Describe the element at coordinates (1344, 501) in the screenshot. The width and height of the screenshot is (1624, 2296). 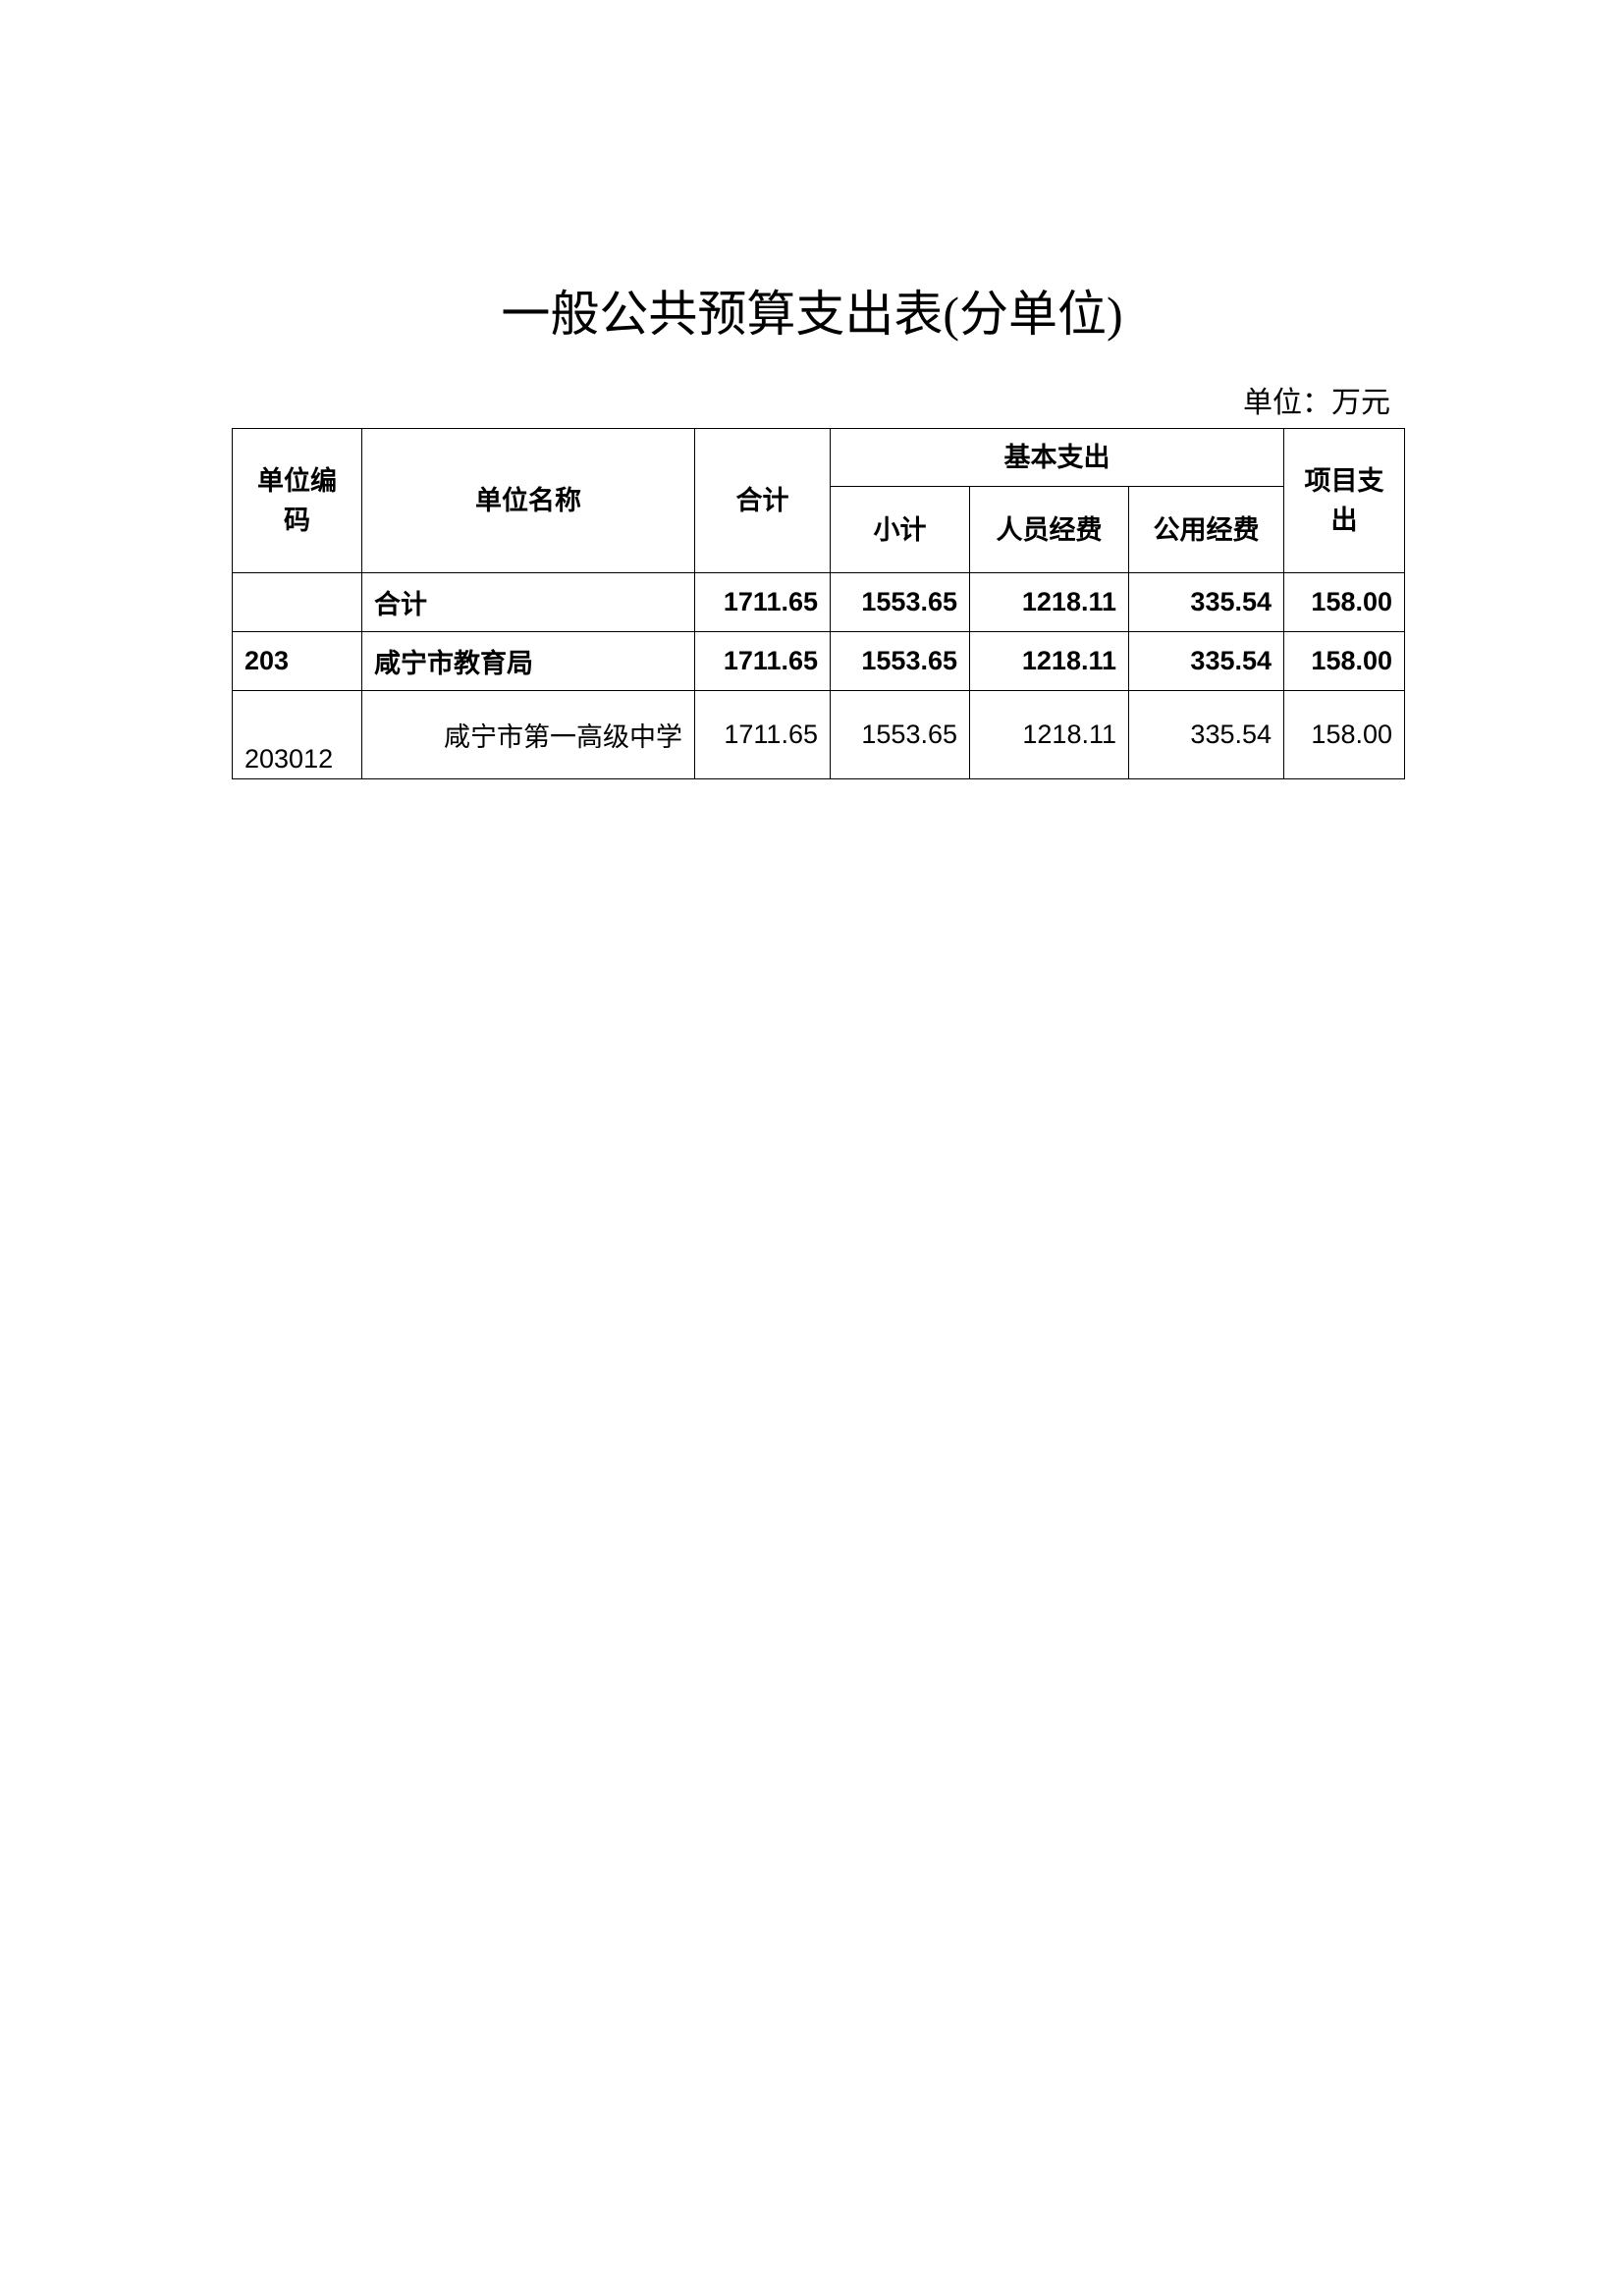
I see `header-project: 项目支出` at that location.